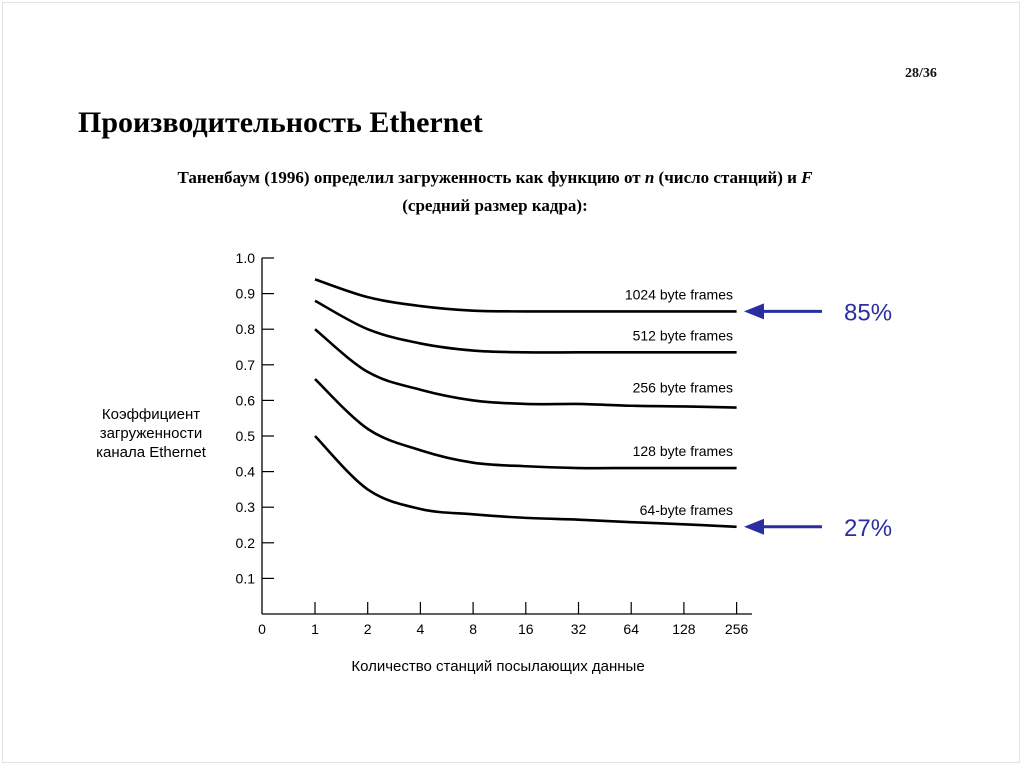 Image resolution: width=1024 pixels, height=767 pixels. I want to click on x-tick-label: 4, so click(421, 629).